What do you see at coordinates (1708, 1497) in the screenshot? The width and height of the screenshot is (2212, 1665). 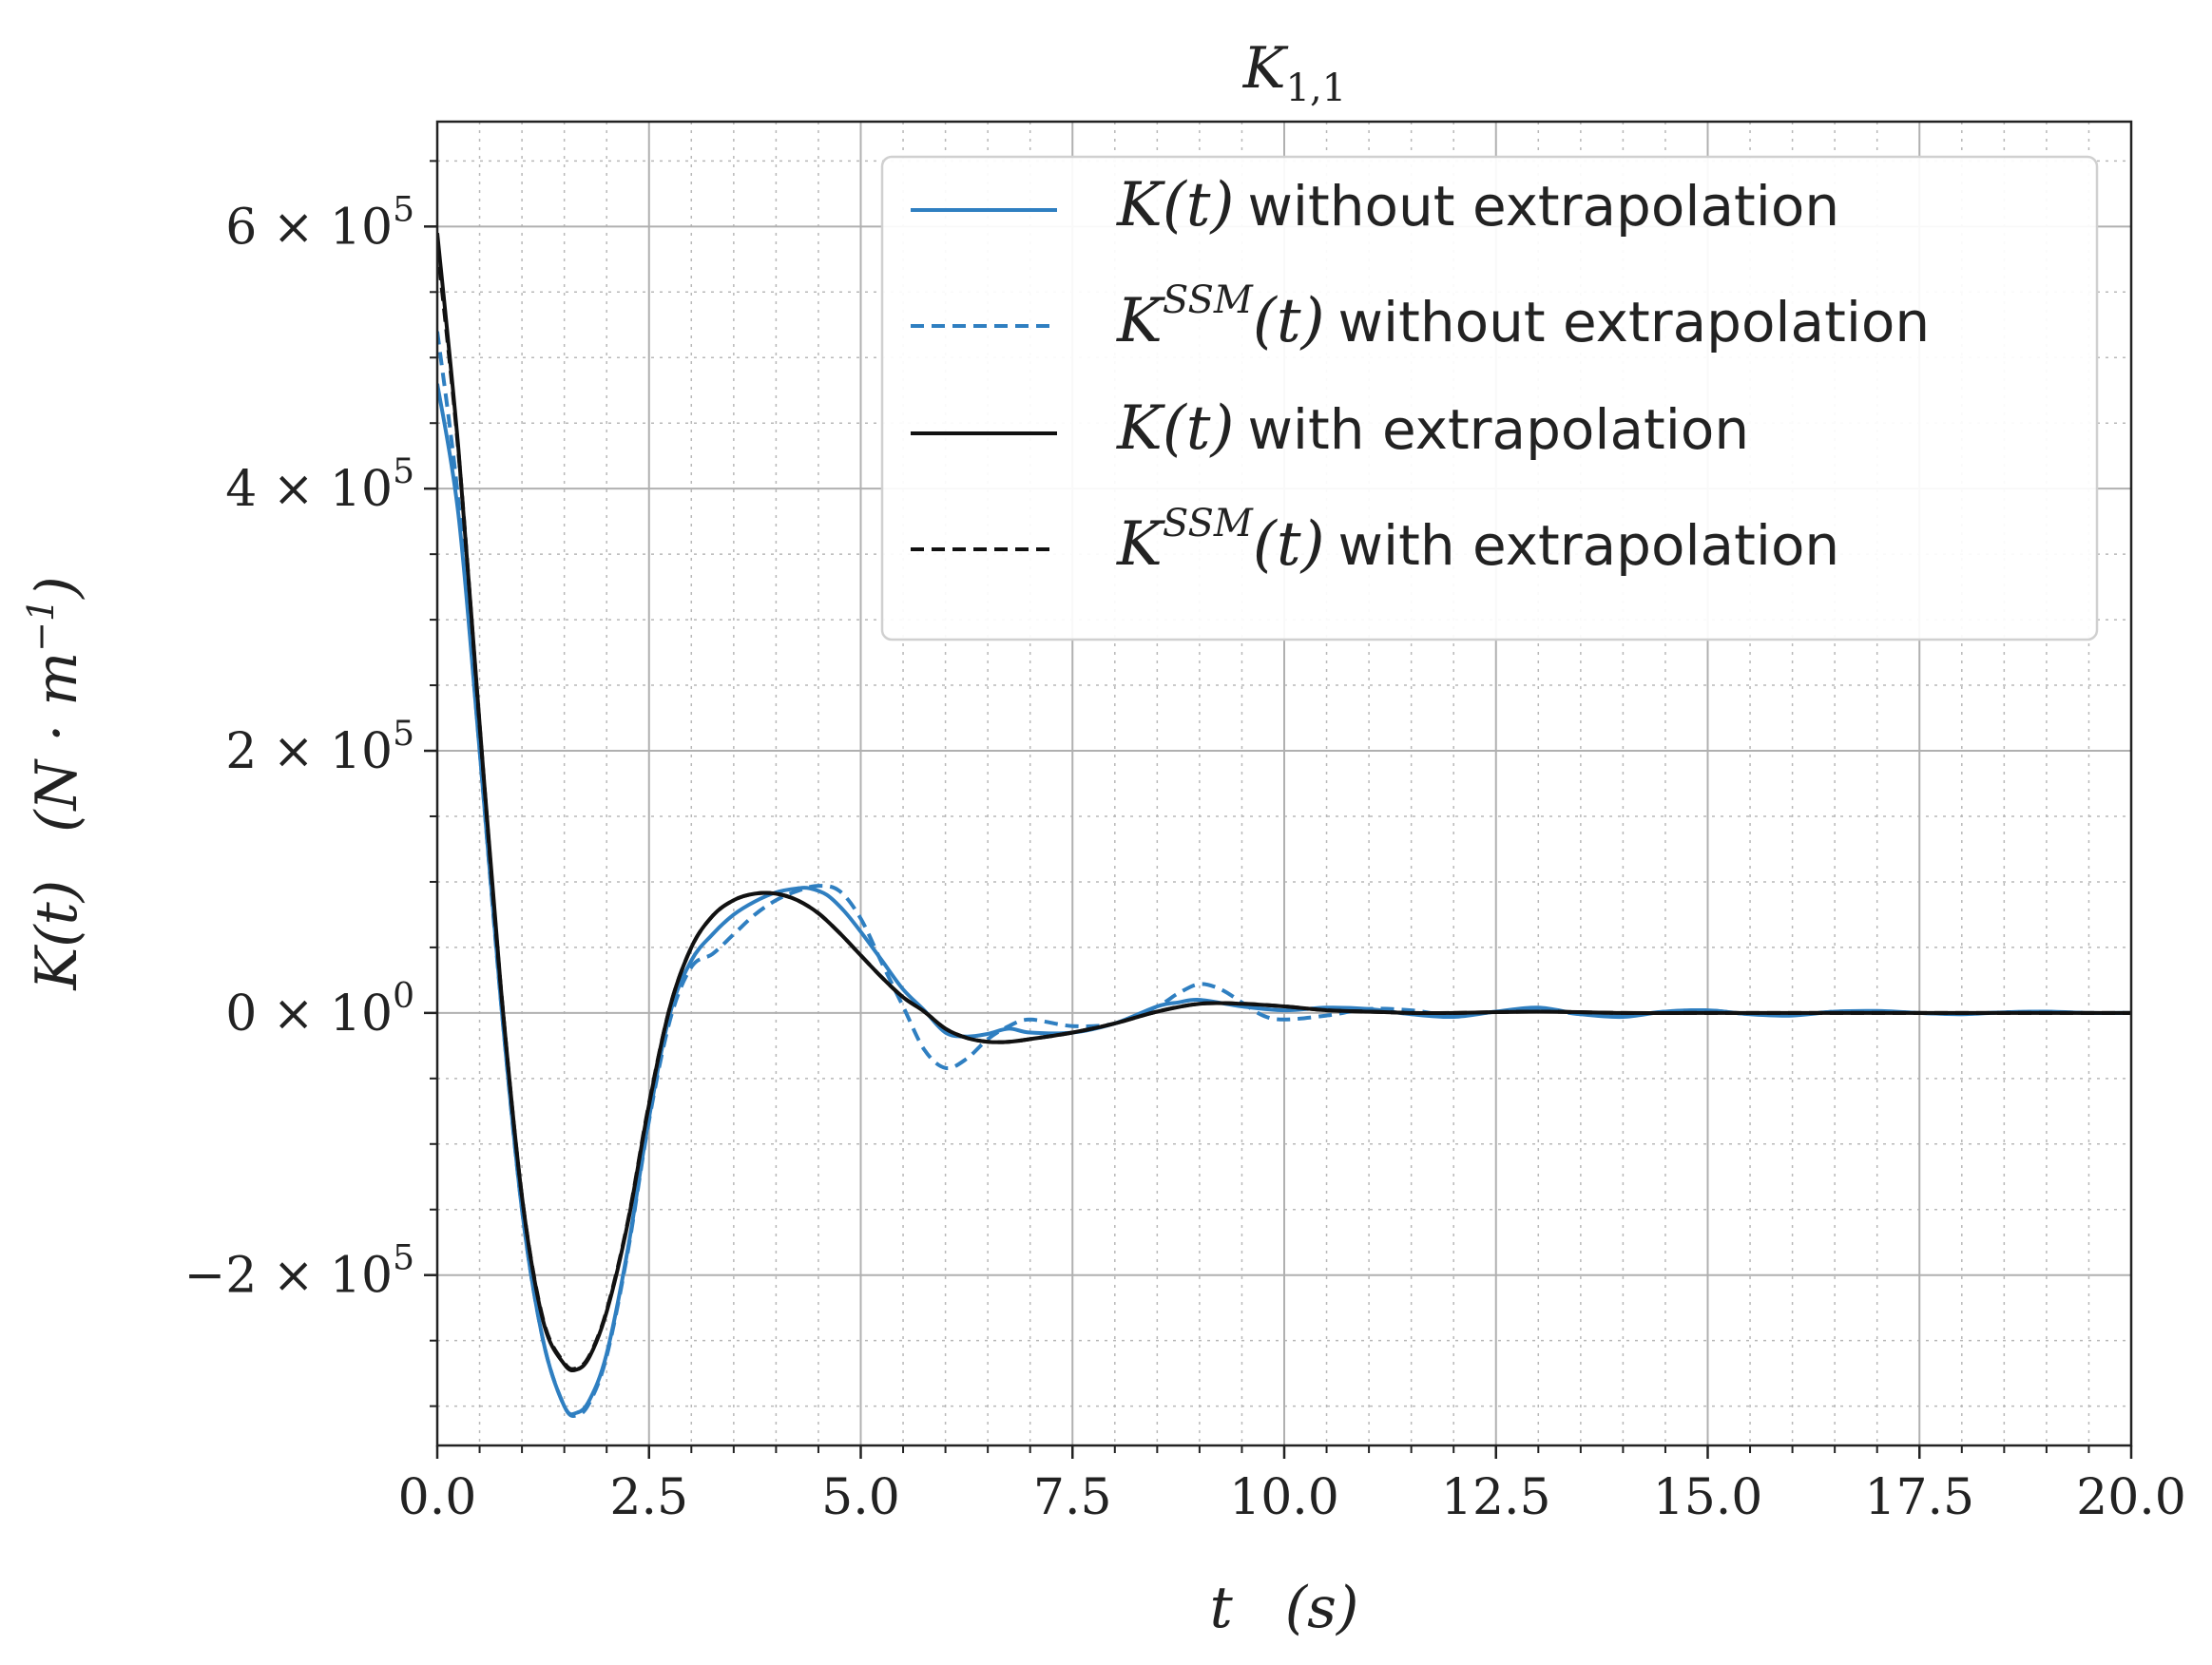 I see `x-tick-label: 15.0` at bounding box center [1708, 1497].